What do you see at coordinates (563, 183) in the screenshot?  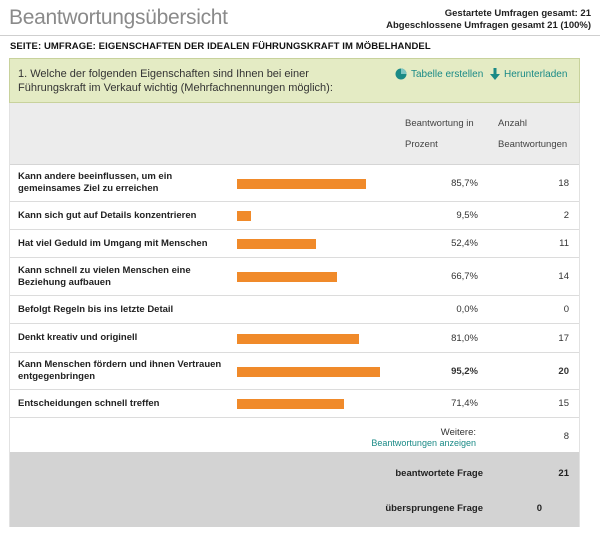 I see `row-count: 18` at bounding box center [563, 183].